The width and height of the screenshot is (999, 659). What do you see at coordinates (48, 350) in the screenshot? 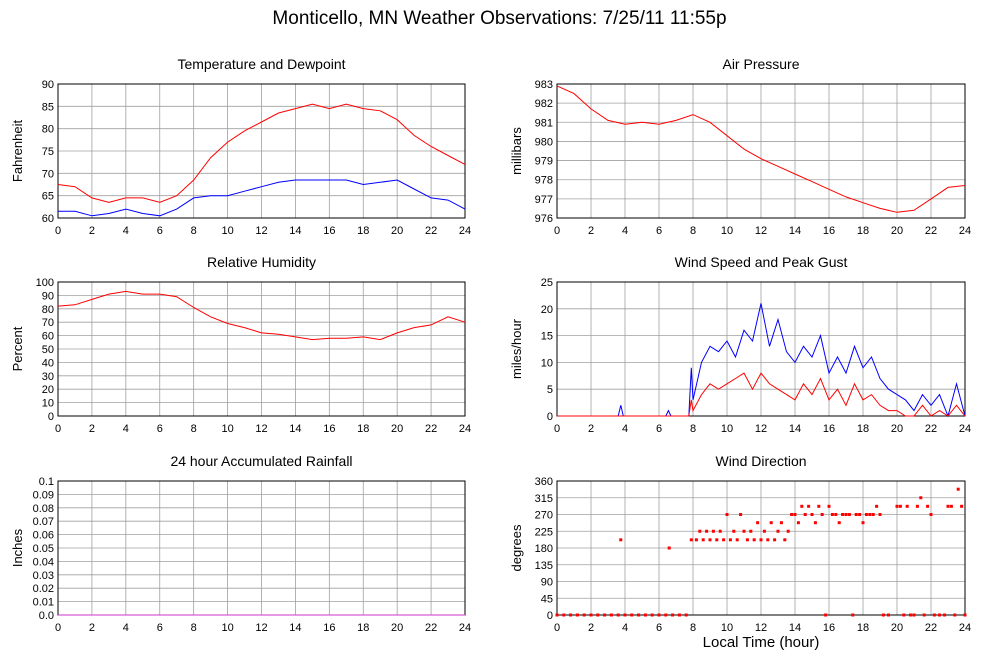
I see `y-tick-label: 50` at bounding box center [48, 350].